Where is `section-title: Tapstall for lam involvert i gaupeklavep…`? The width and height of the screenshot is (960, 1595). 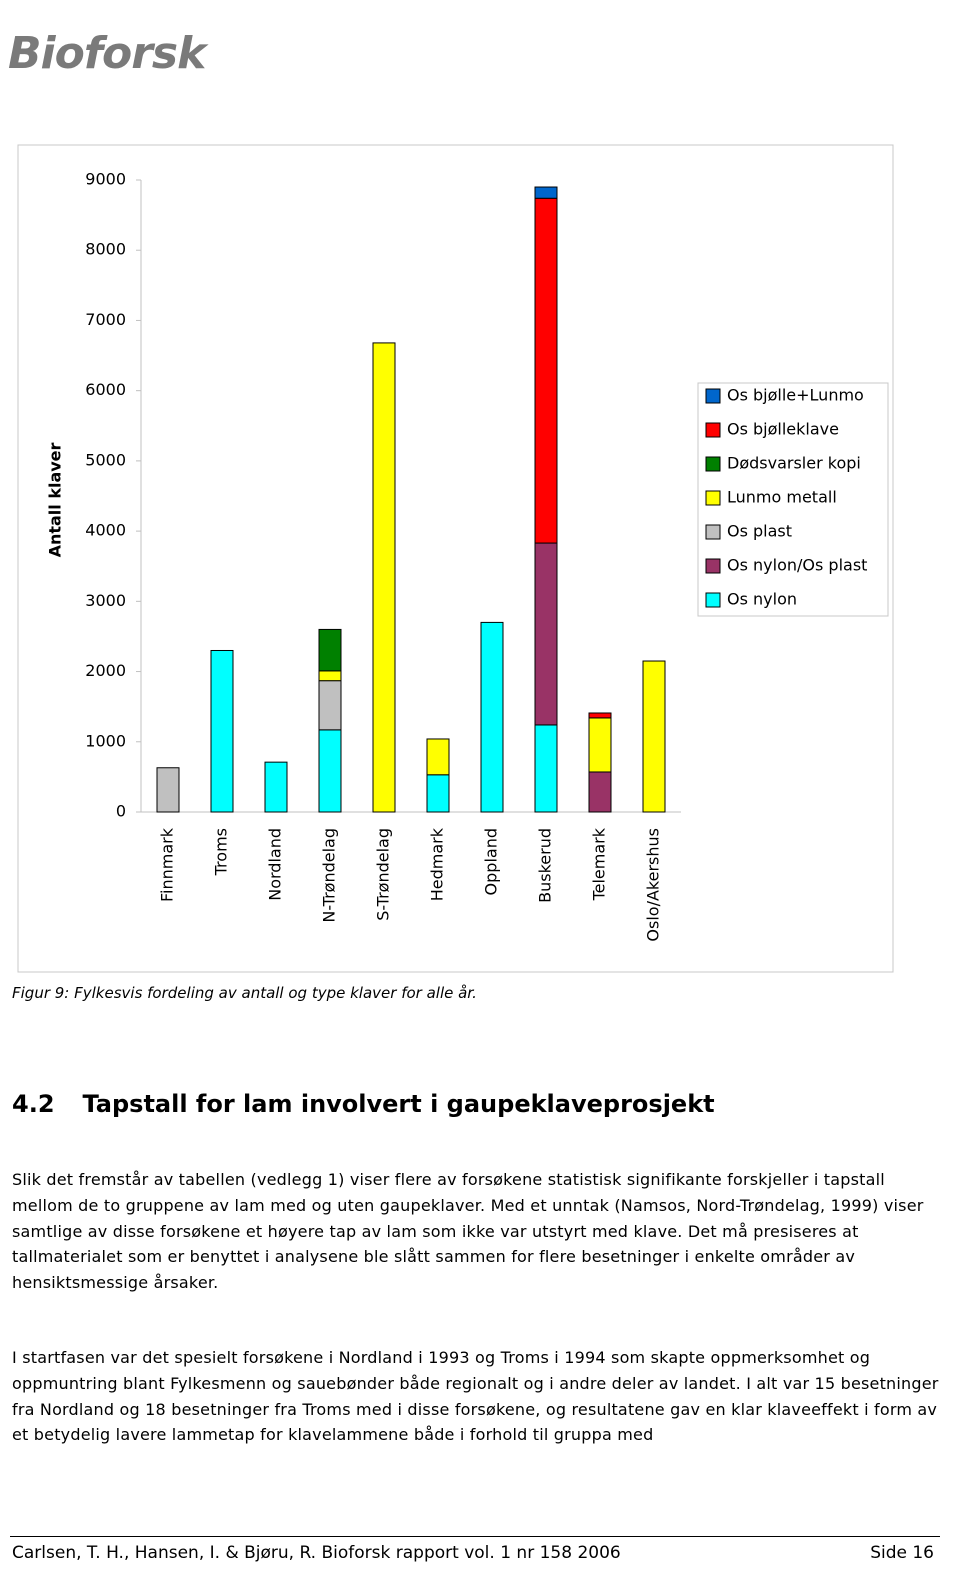 section-title: Tapstall for lam involvert i gaupeklavep… is located at coordinates (398, 1104).